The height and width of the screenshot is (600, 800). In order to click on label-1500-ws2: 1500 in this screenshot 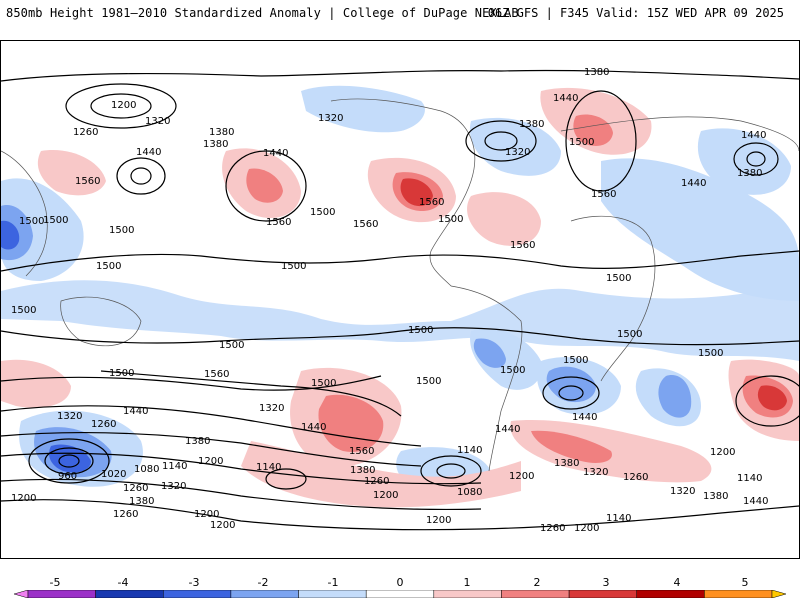, I will do `click(121, 230)`.